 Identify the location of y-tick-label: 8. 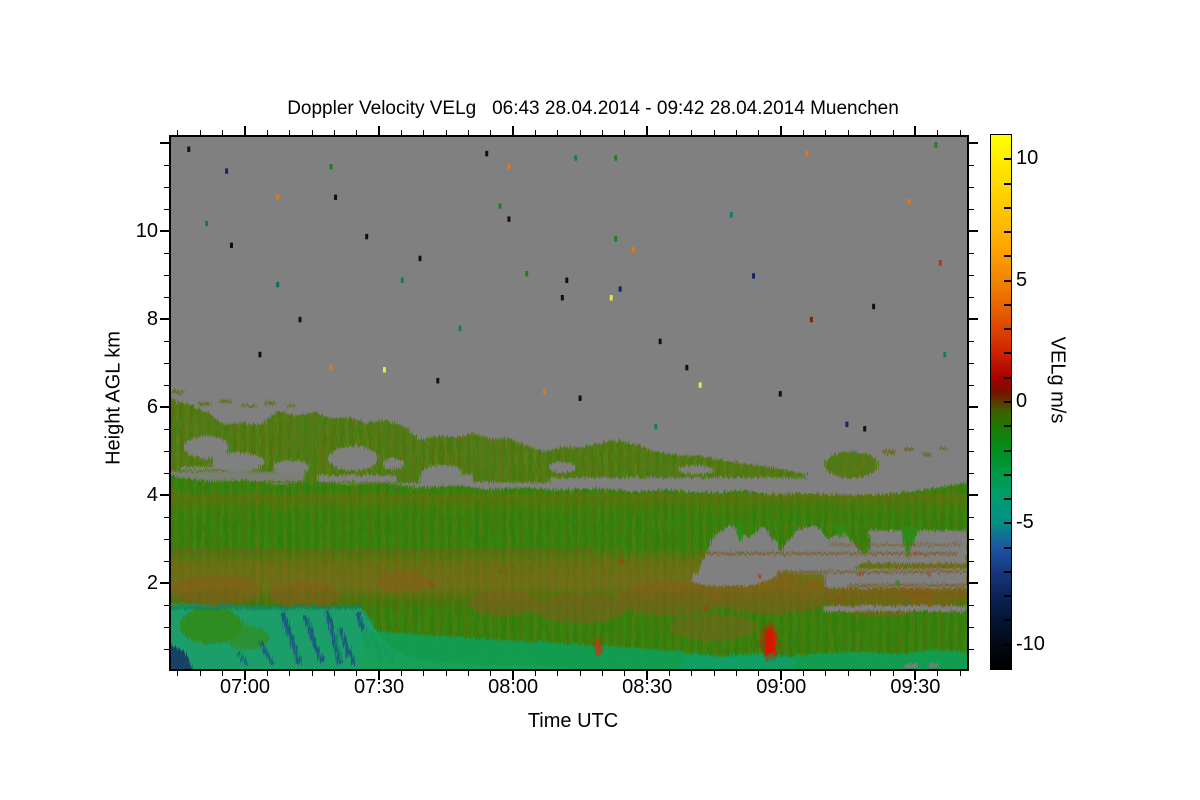
(152, 319).